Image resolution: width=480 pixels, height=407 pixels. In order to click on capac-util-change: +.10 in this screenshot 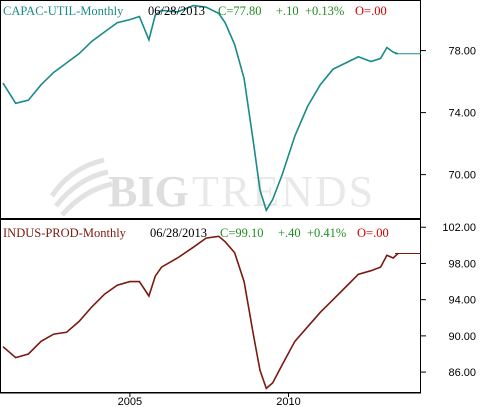, I will do `click(287, 11)`.